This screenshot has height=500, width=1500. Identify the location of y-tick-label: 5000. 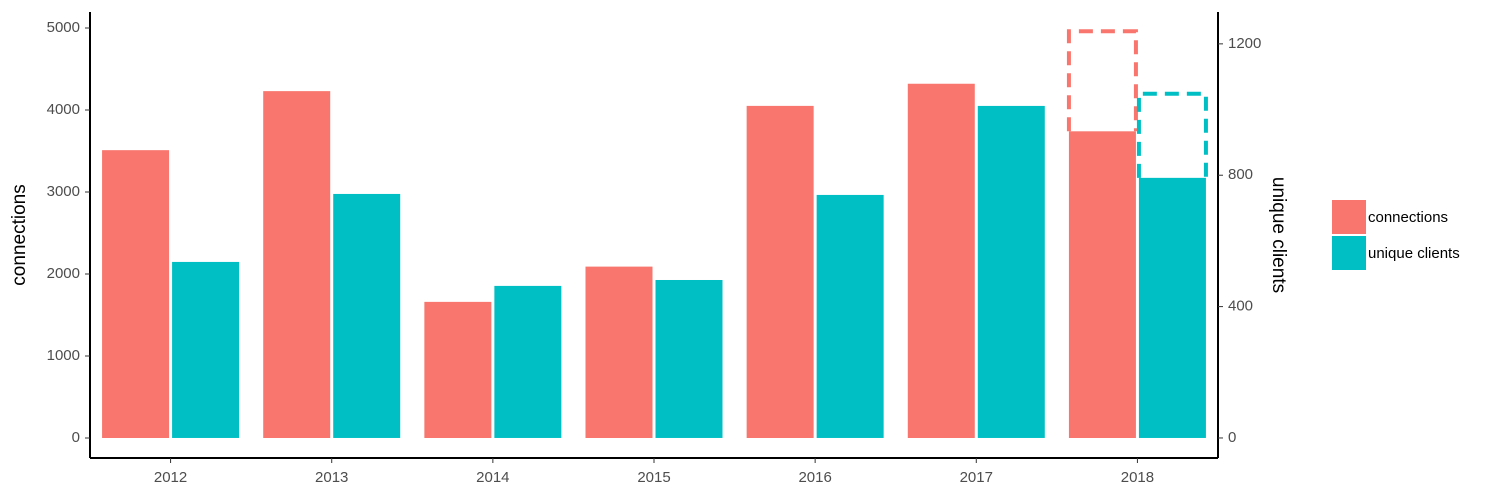
(63, 27).